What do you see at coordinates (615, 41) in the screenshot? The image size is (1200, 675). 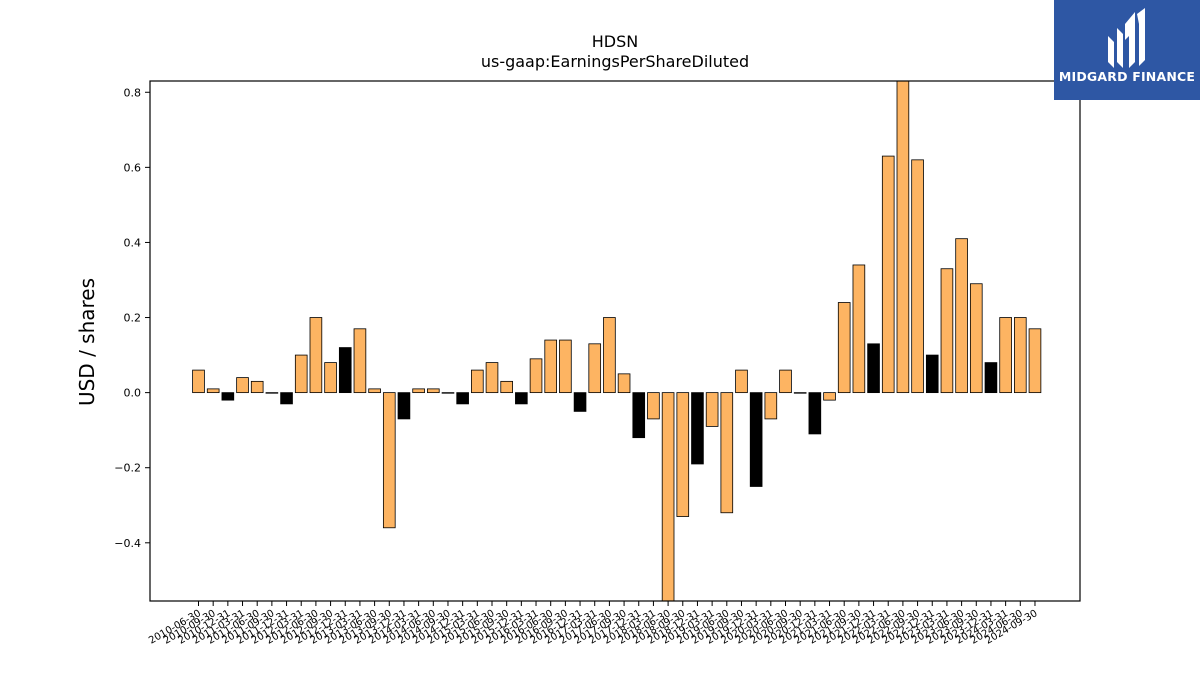 I see `chart-title: HDSN` at bounding box center [615, 41].